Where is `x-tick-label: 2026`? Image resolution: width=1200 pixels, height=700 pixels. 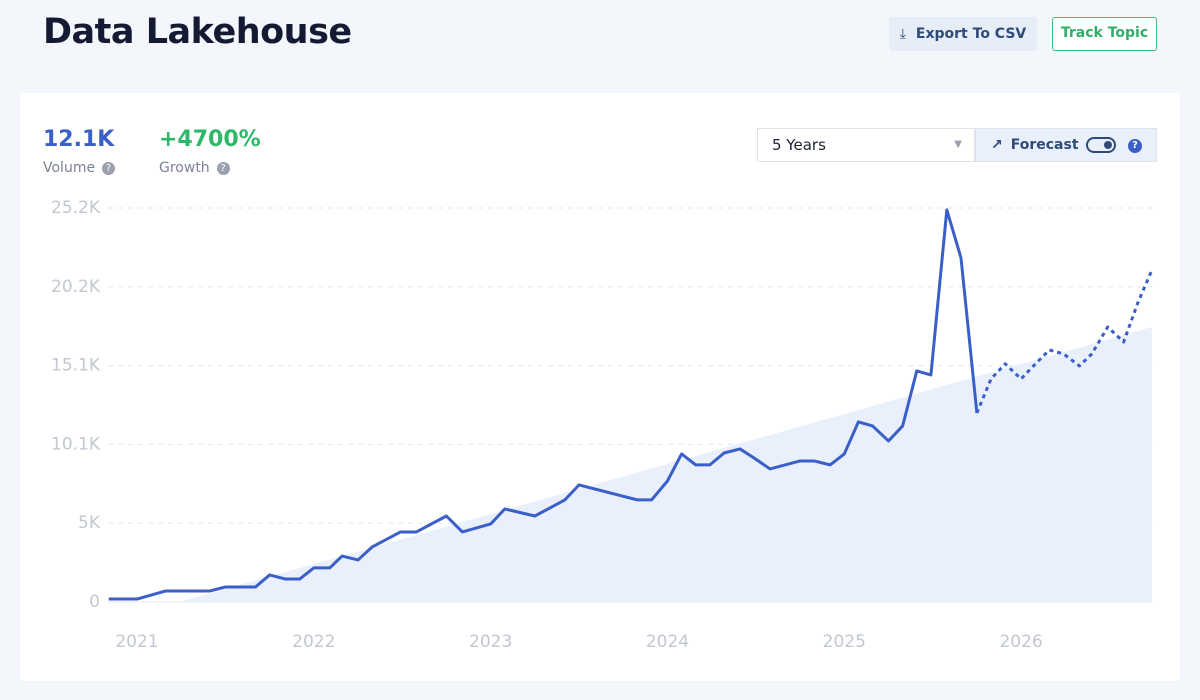 x-tick-label: 2026 is located at coordinates (1020, 642).